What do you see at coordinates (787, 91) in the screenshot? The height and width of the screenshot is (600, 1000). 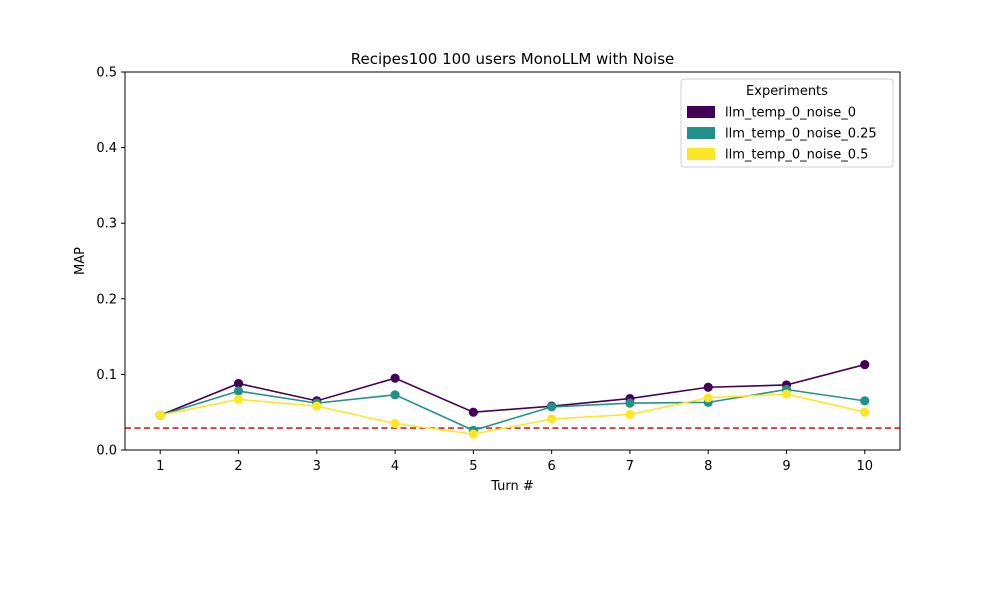 I see `legend-title: Experiments` at bounding box center [787, 91].